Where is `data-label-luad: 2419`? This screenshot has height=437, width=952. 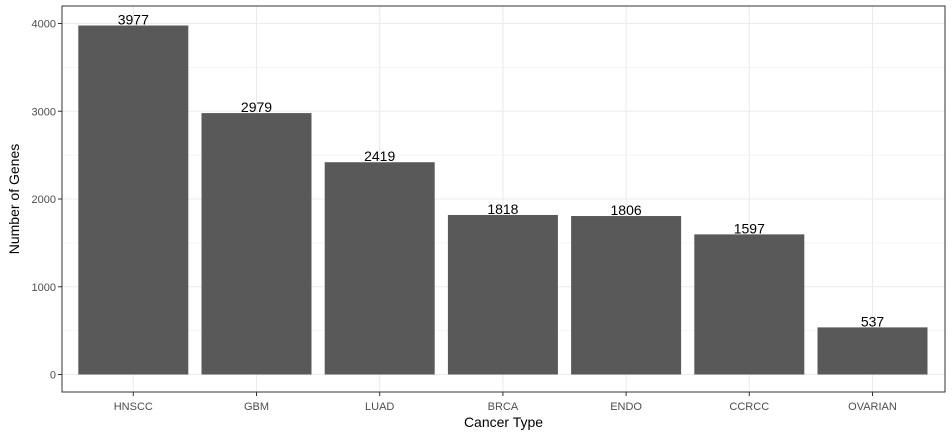 data-label-luad: 2419 is located at coordinates (379, 156).